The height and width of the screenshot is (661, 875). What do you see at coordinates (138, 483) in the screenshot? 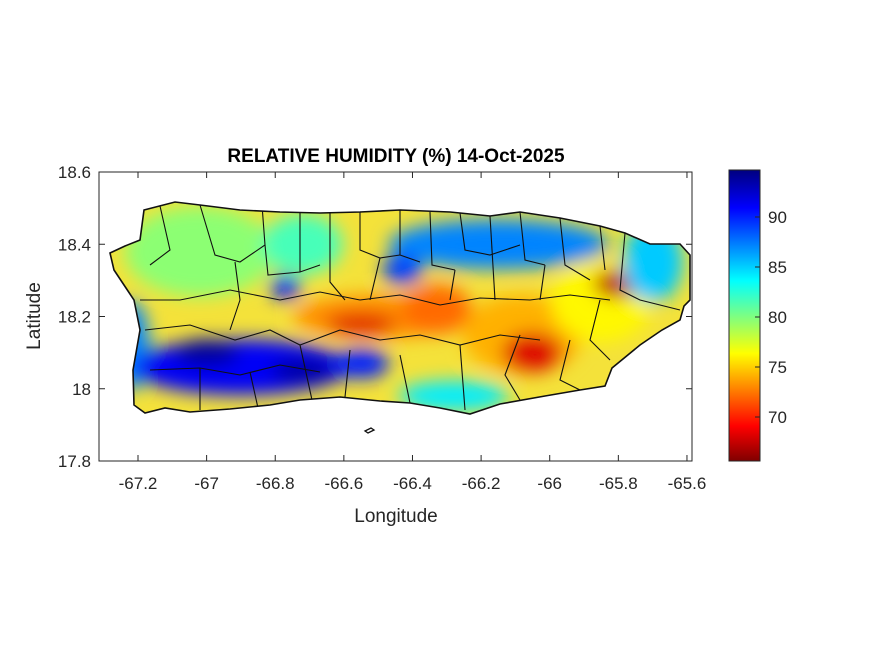
I see `x-tick-label: -67.2` at bounding box center [138, 483].